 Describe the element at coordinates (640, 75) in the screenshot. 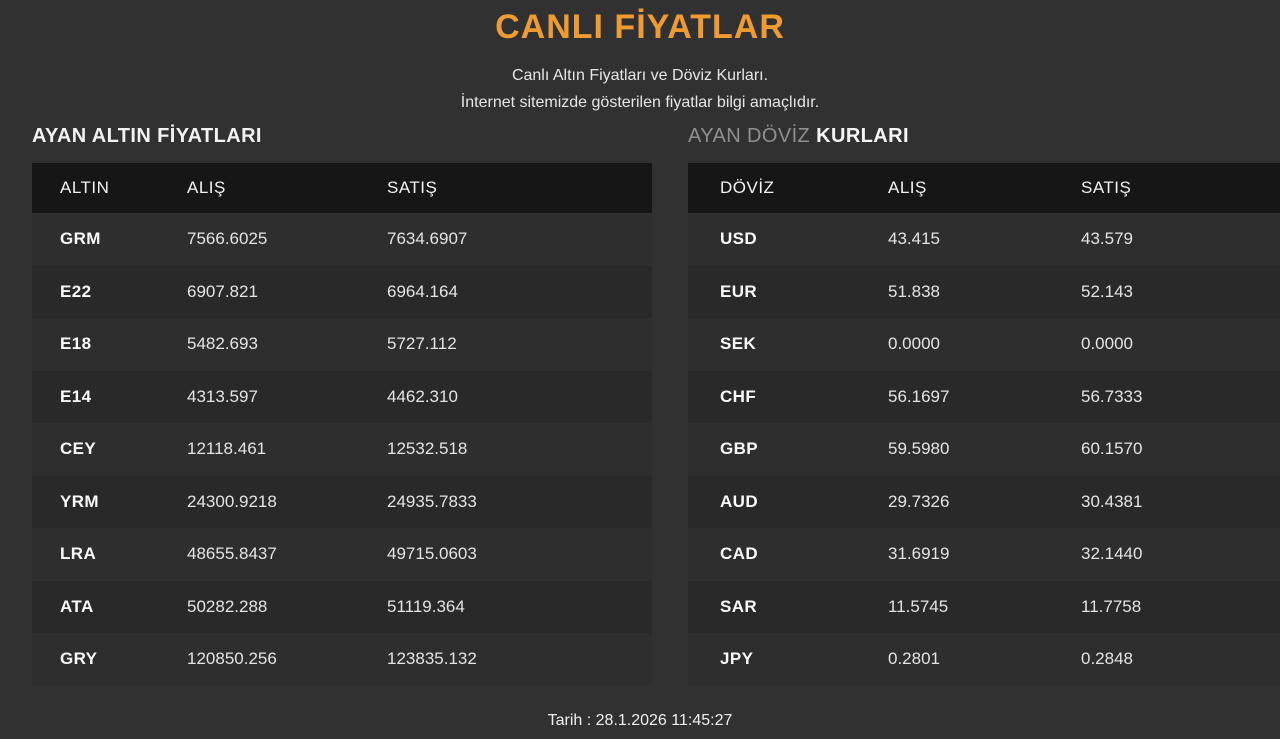

I see `subtitle-line-1: Canlı Altın Fiyatları ve Döviz Kurları.` at that location.